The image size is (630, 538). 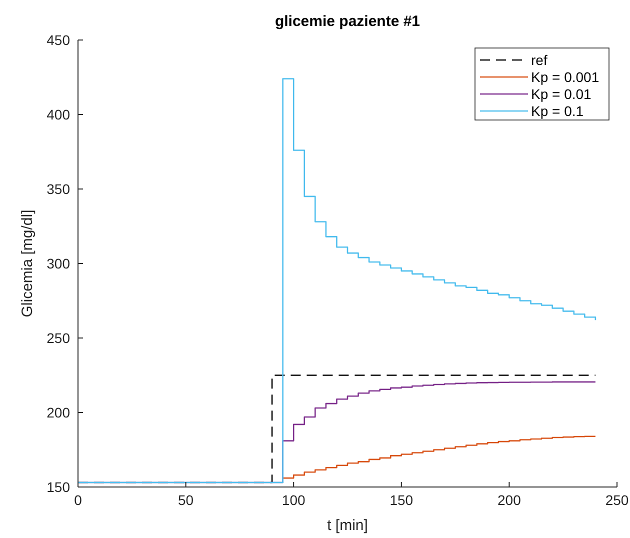 What do you see at coordinates (561, 94) in the screenshot?
I see `legend-label: Kp = 0.01` at bounding box center [561, 94].